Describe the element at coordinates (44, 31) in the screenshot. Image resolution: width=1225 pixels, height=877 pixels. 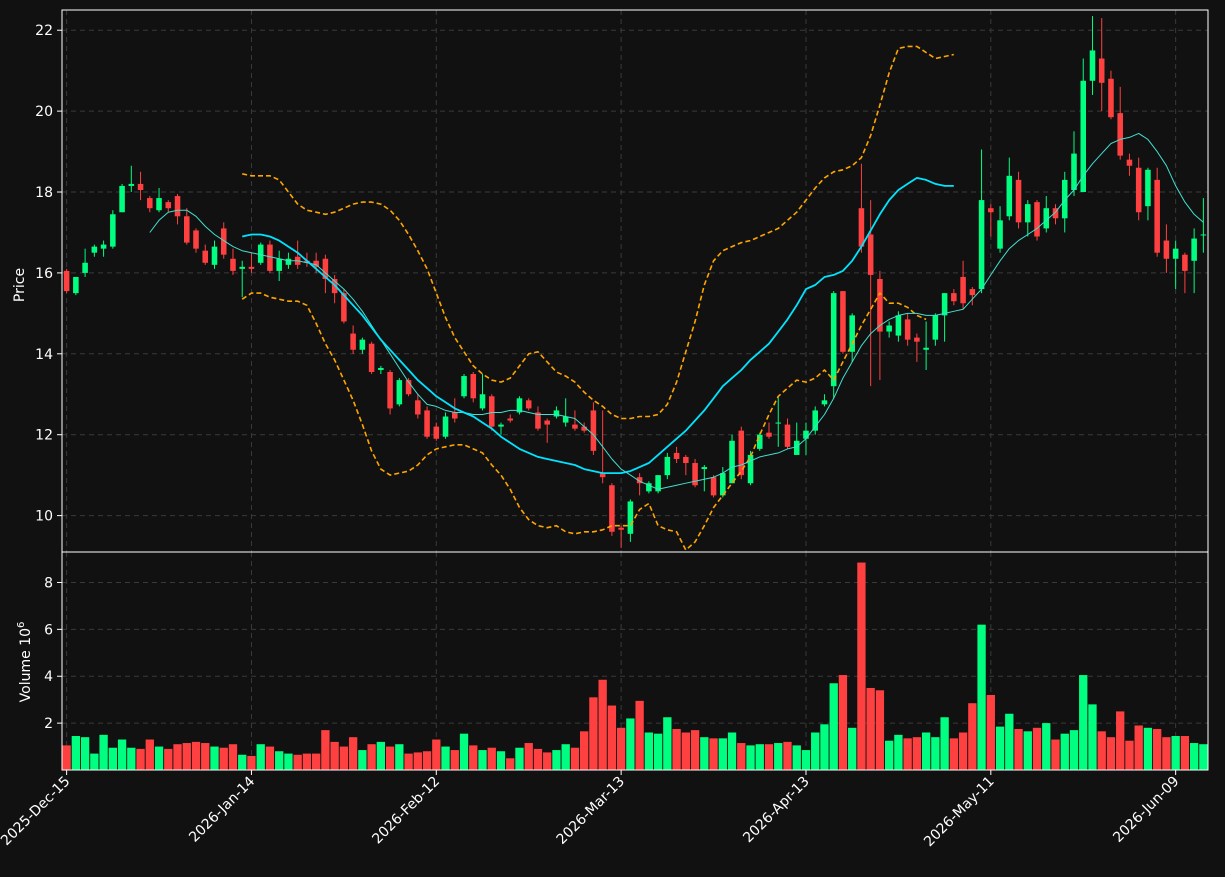
I see `price-tick-label: 22` at that location.